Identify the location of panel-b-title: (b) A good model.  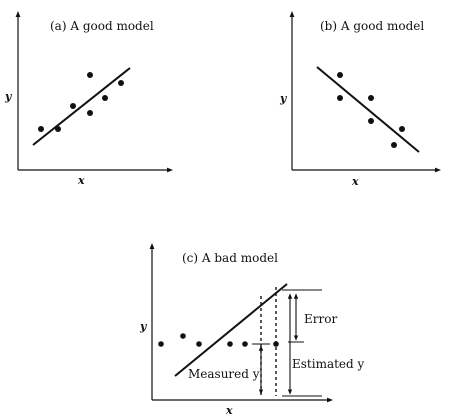
(372, 26).